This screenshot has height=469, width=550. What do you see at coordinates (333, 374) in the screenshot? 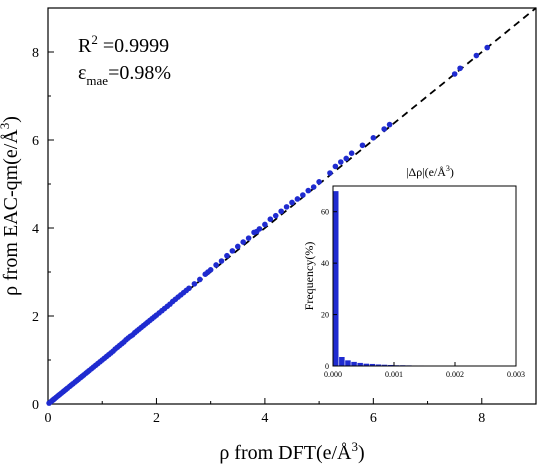
I see `inset-x-tick-label: 0.000` at bounding box center [333, 374].